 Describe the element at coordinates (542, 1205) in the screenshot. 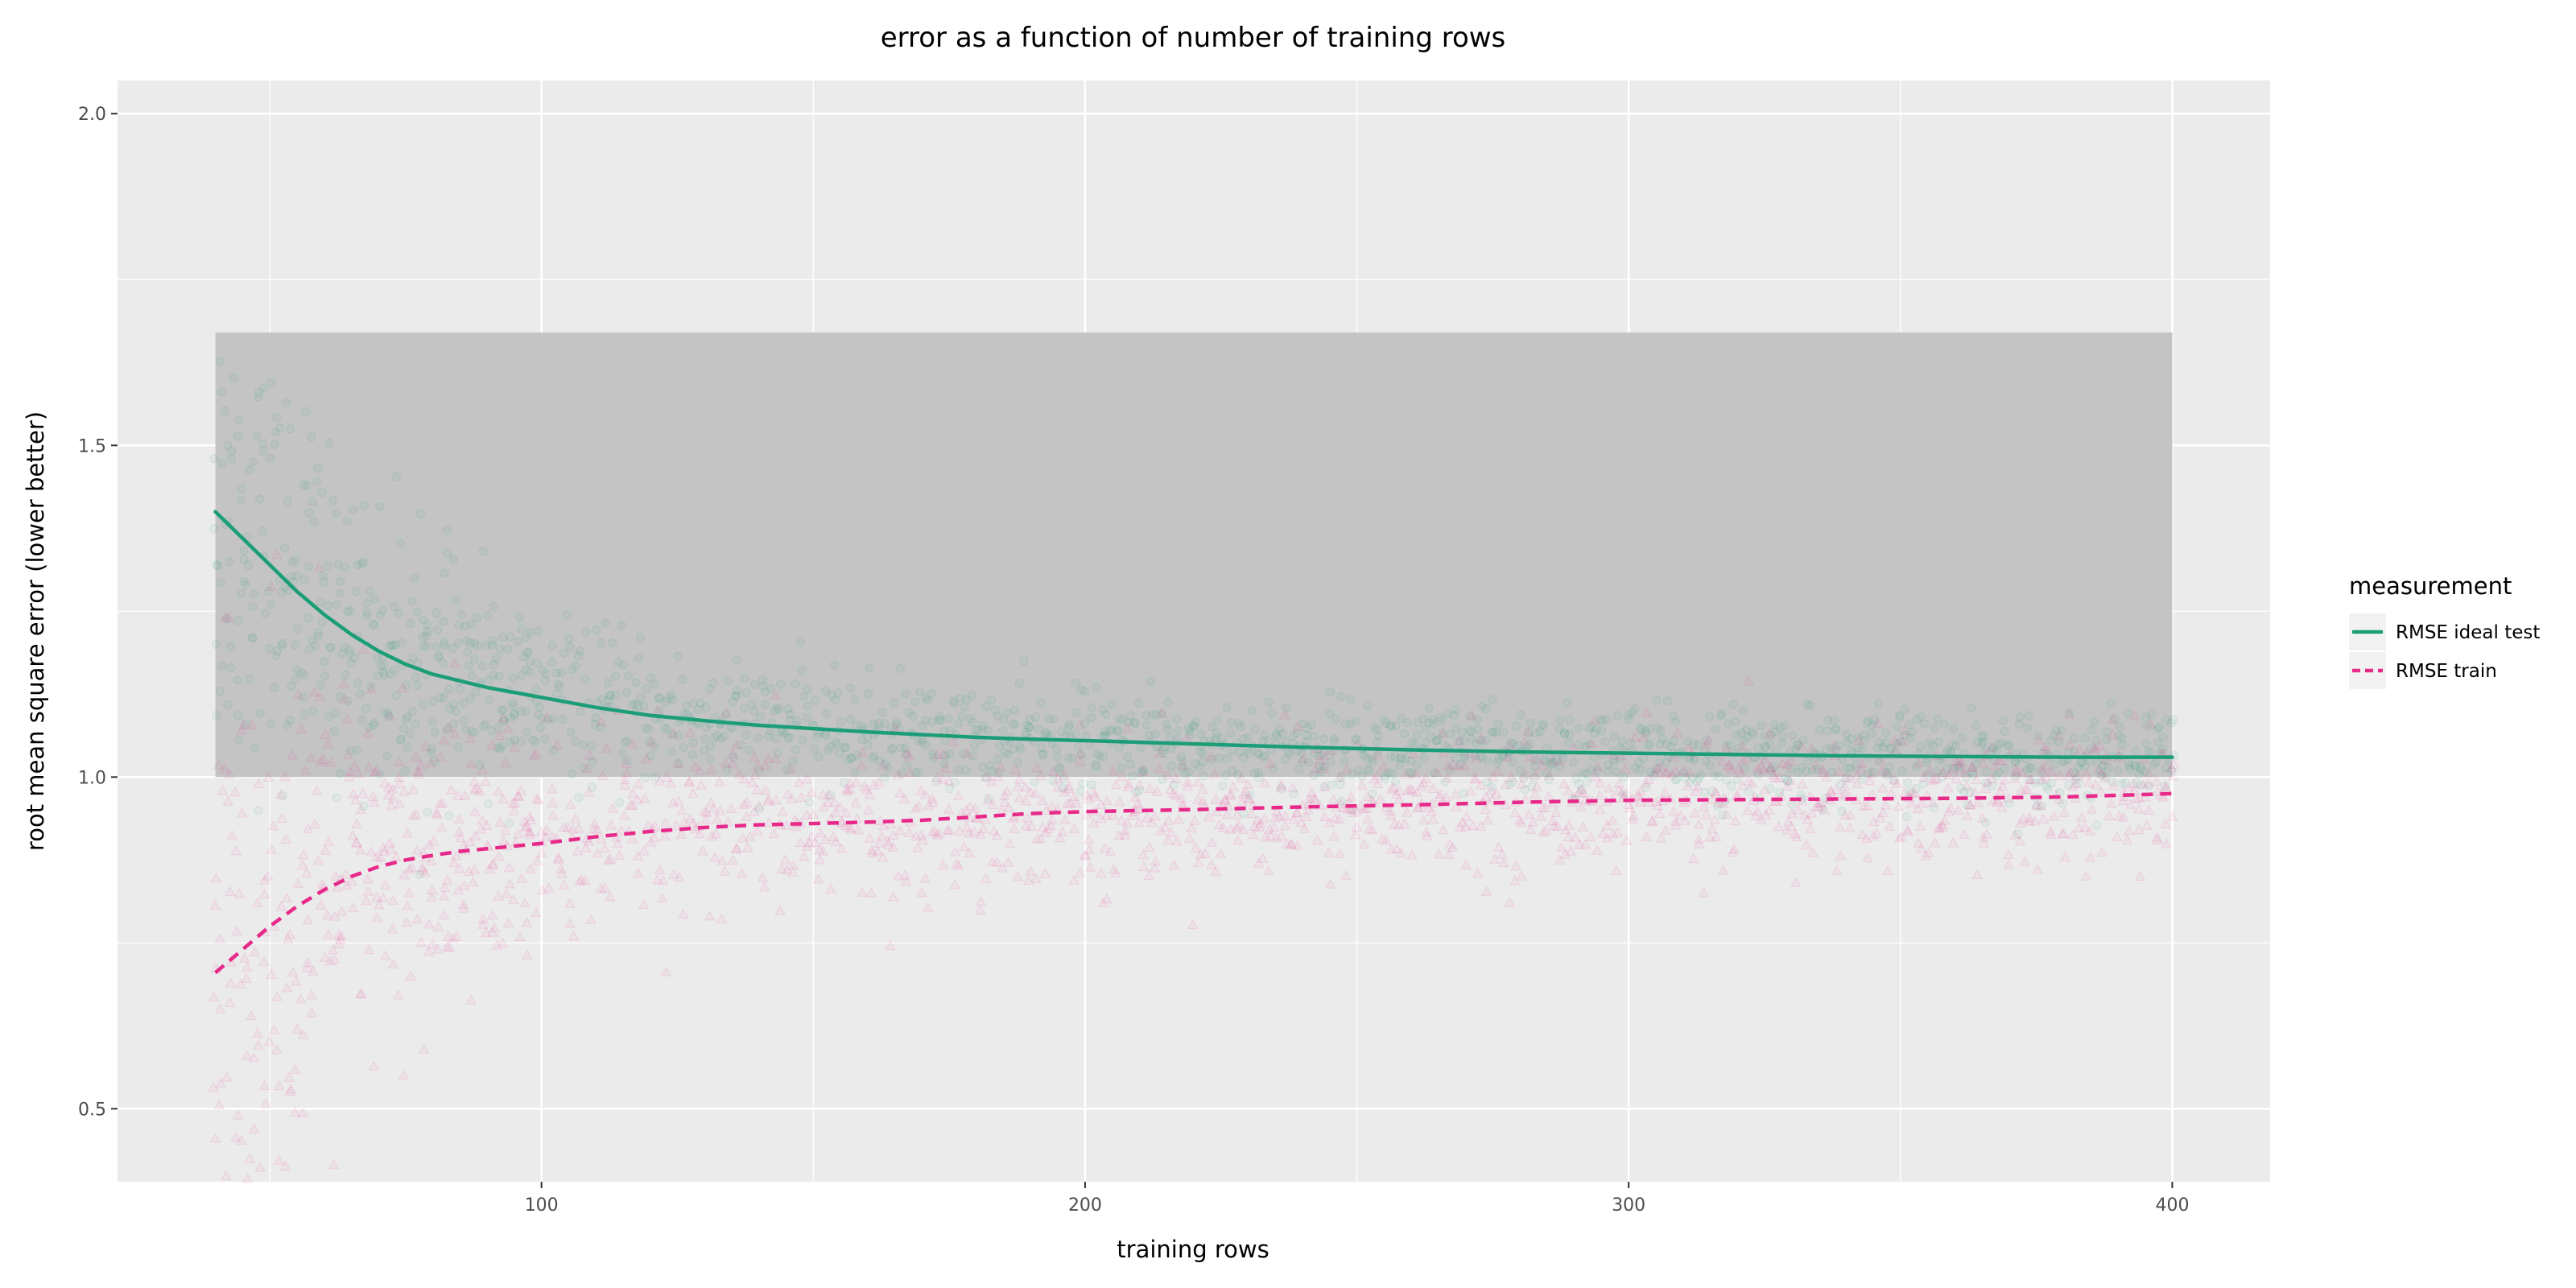

I see `x-tick-label: 100` at that location.